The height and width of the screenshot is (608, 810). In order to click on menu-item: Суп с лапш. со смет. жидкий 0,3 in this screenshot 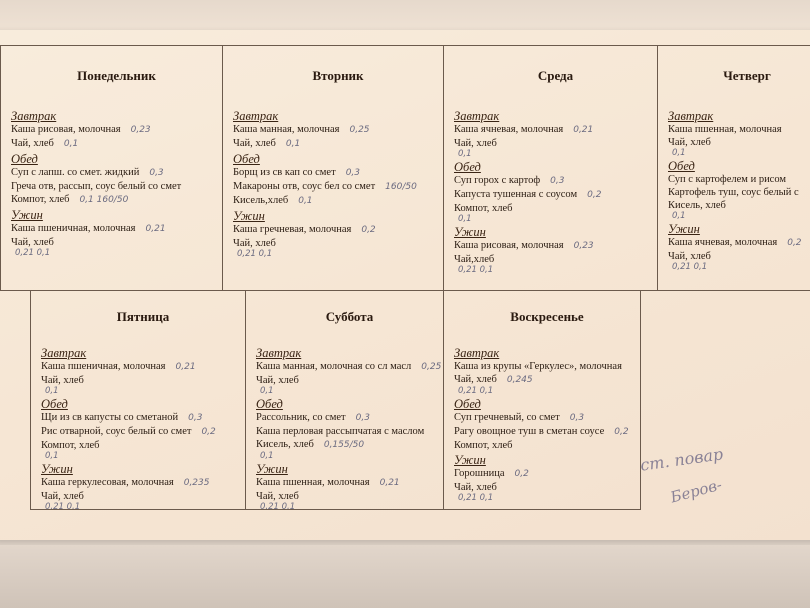, I will do `click(116, 173)`.